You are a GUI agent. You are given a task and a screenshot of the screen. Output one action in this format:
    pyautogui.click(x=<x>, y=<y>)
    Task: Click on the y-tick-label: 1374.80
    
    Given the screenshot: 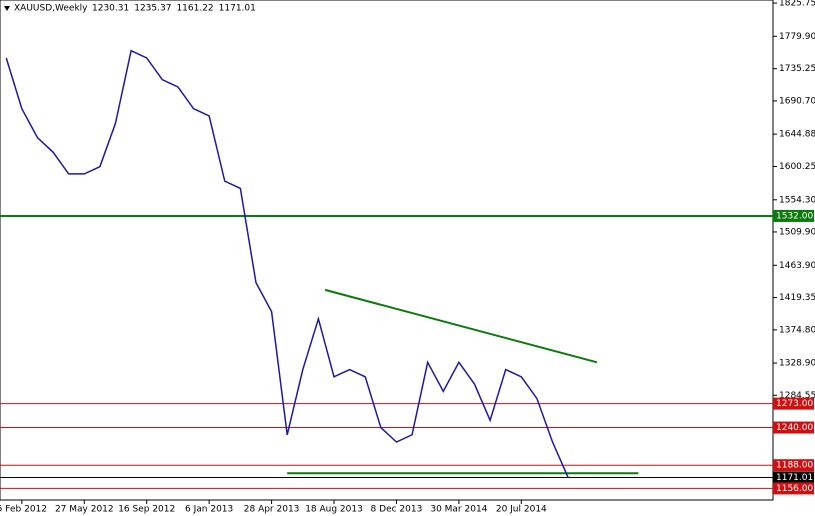 What is the action you would take?
    pyautogui.click(x=797, y=330)
    